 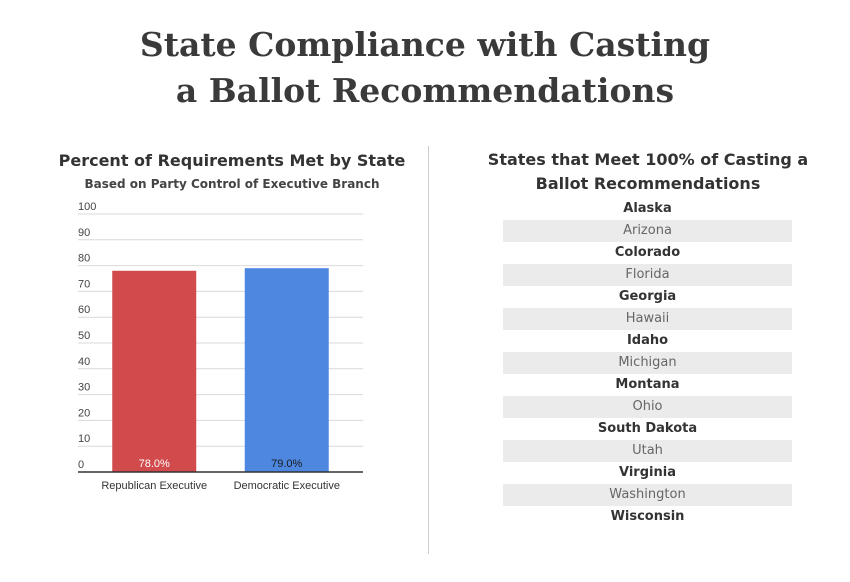 What do you see at coordinates (647, 429) in the screenshot?
I see `state-item: South Dakota` at bounding box center [647, 429].